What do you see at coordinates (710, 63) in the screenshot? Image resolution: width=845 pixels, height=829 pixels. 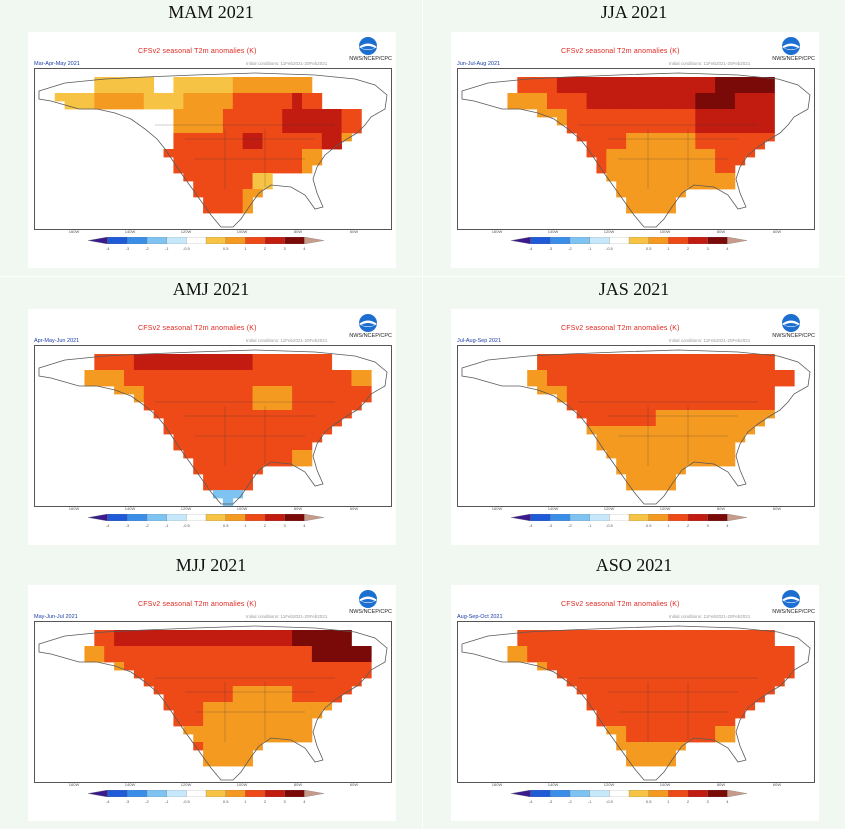 I see `initial-conditions: Initial conditions: 11Feb2021-20Feb2021` at bounding box center [710, 63].